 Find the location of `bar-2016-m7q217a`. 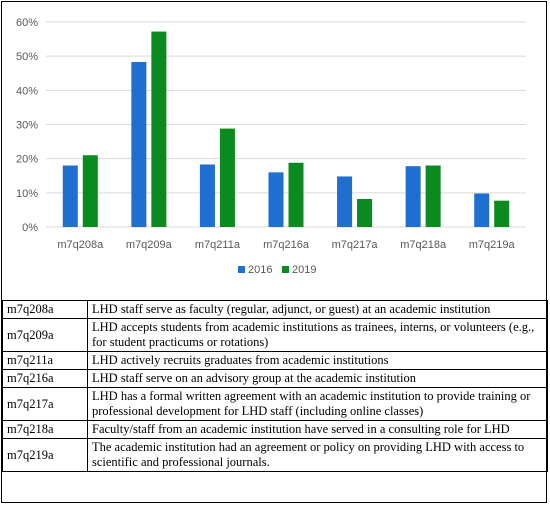

bar-2016-m7q217a is located at coordinates (345, 201).